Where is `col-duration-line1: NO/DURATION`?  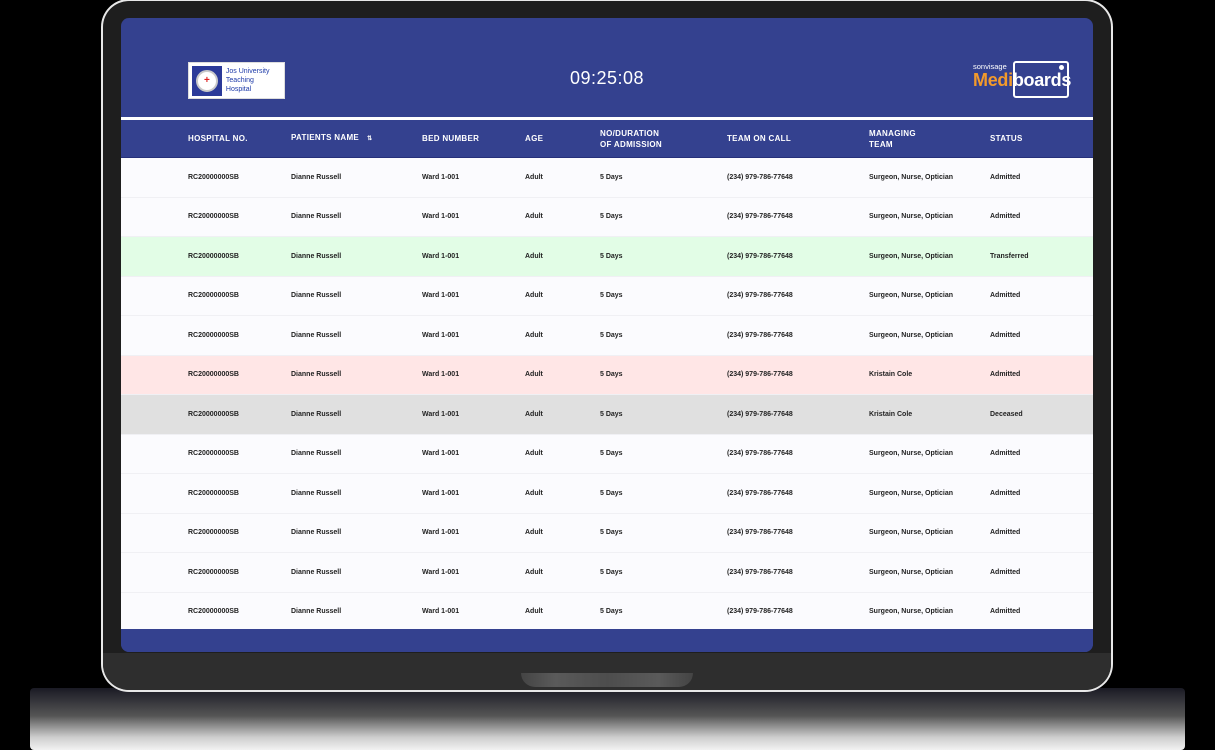 col-duration-line1: NO/DURATION is located at coordinates (630, 133).